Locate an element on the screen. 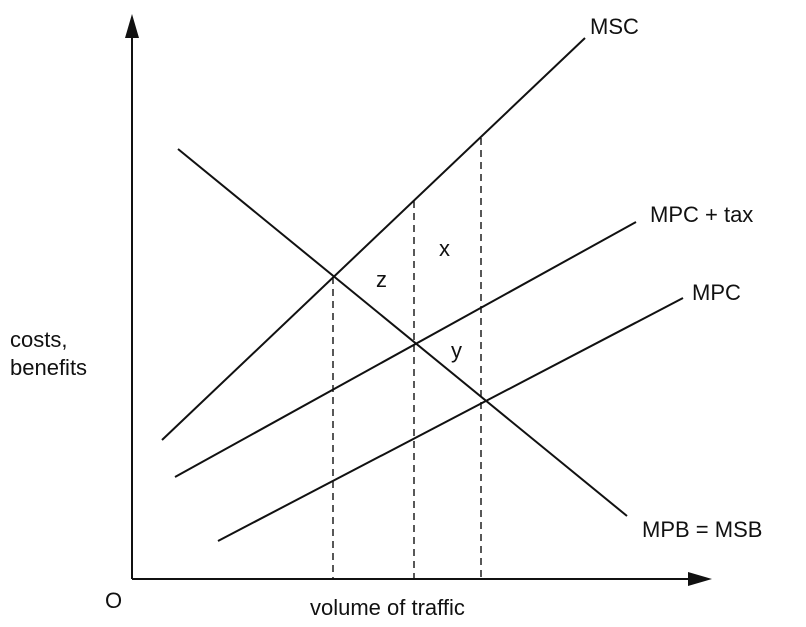  x-axis-arrowhead is located at coordinates (700, 579).